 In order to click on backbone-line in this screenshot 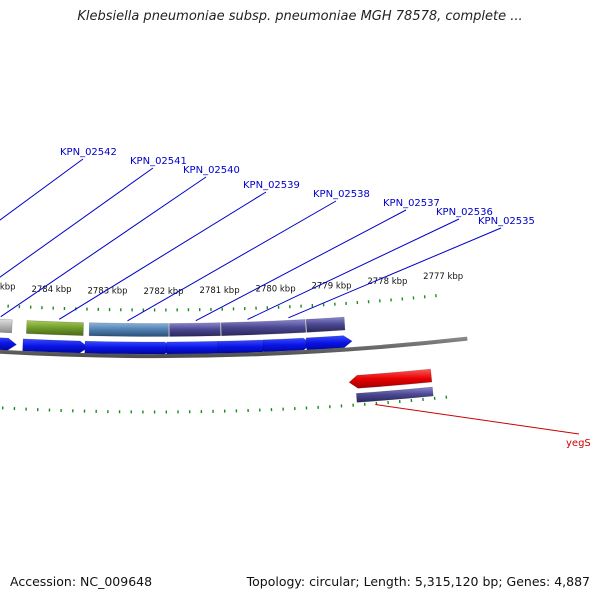, I will do `click(234, 347)`.